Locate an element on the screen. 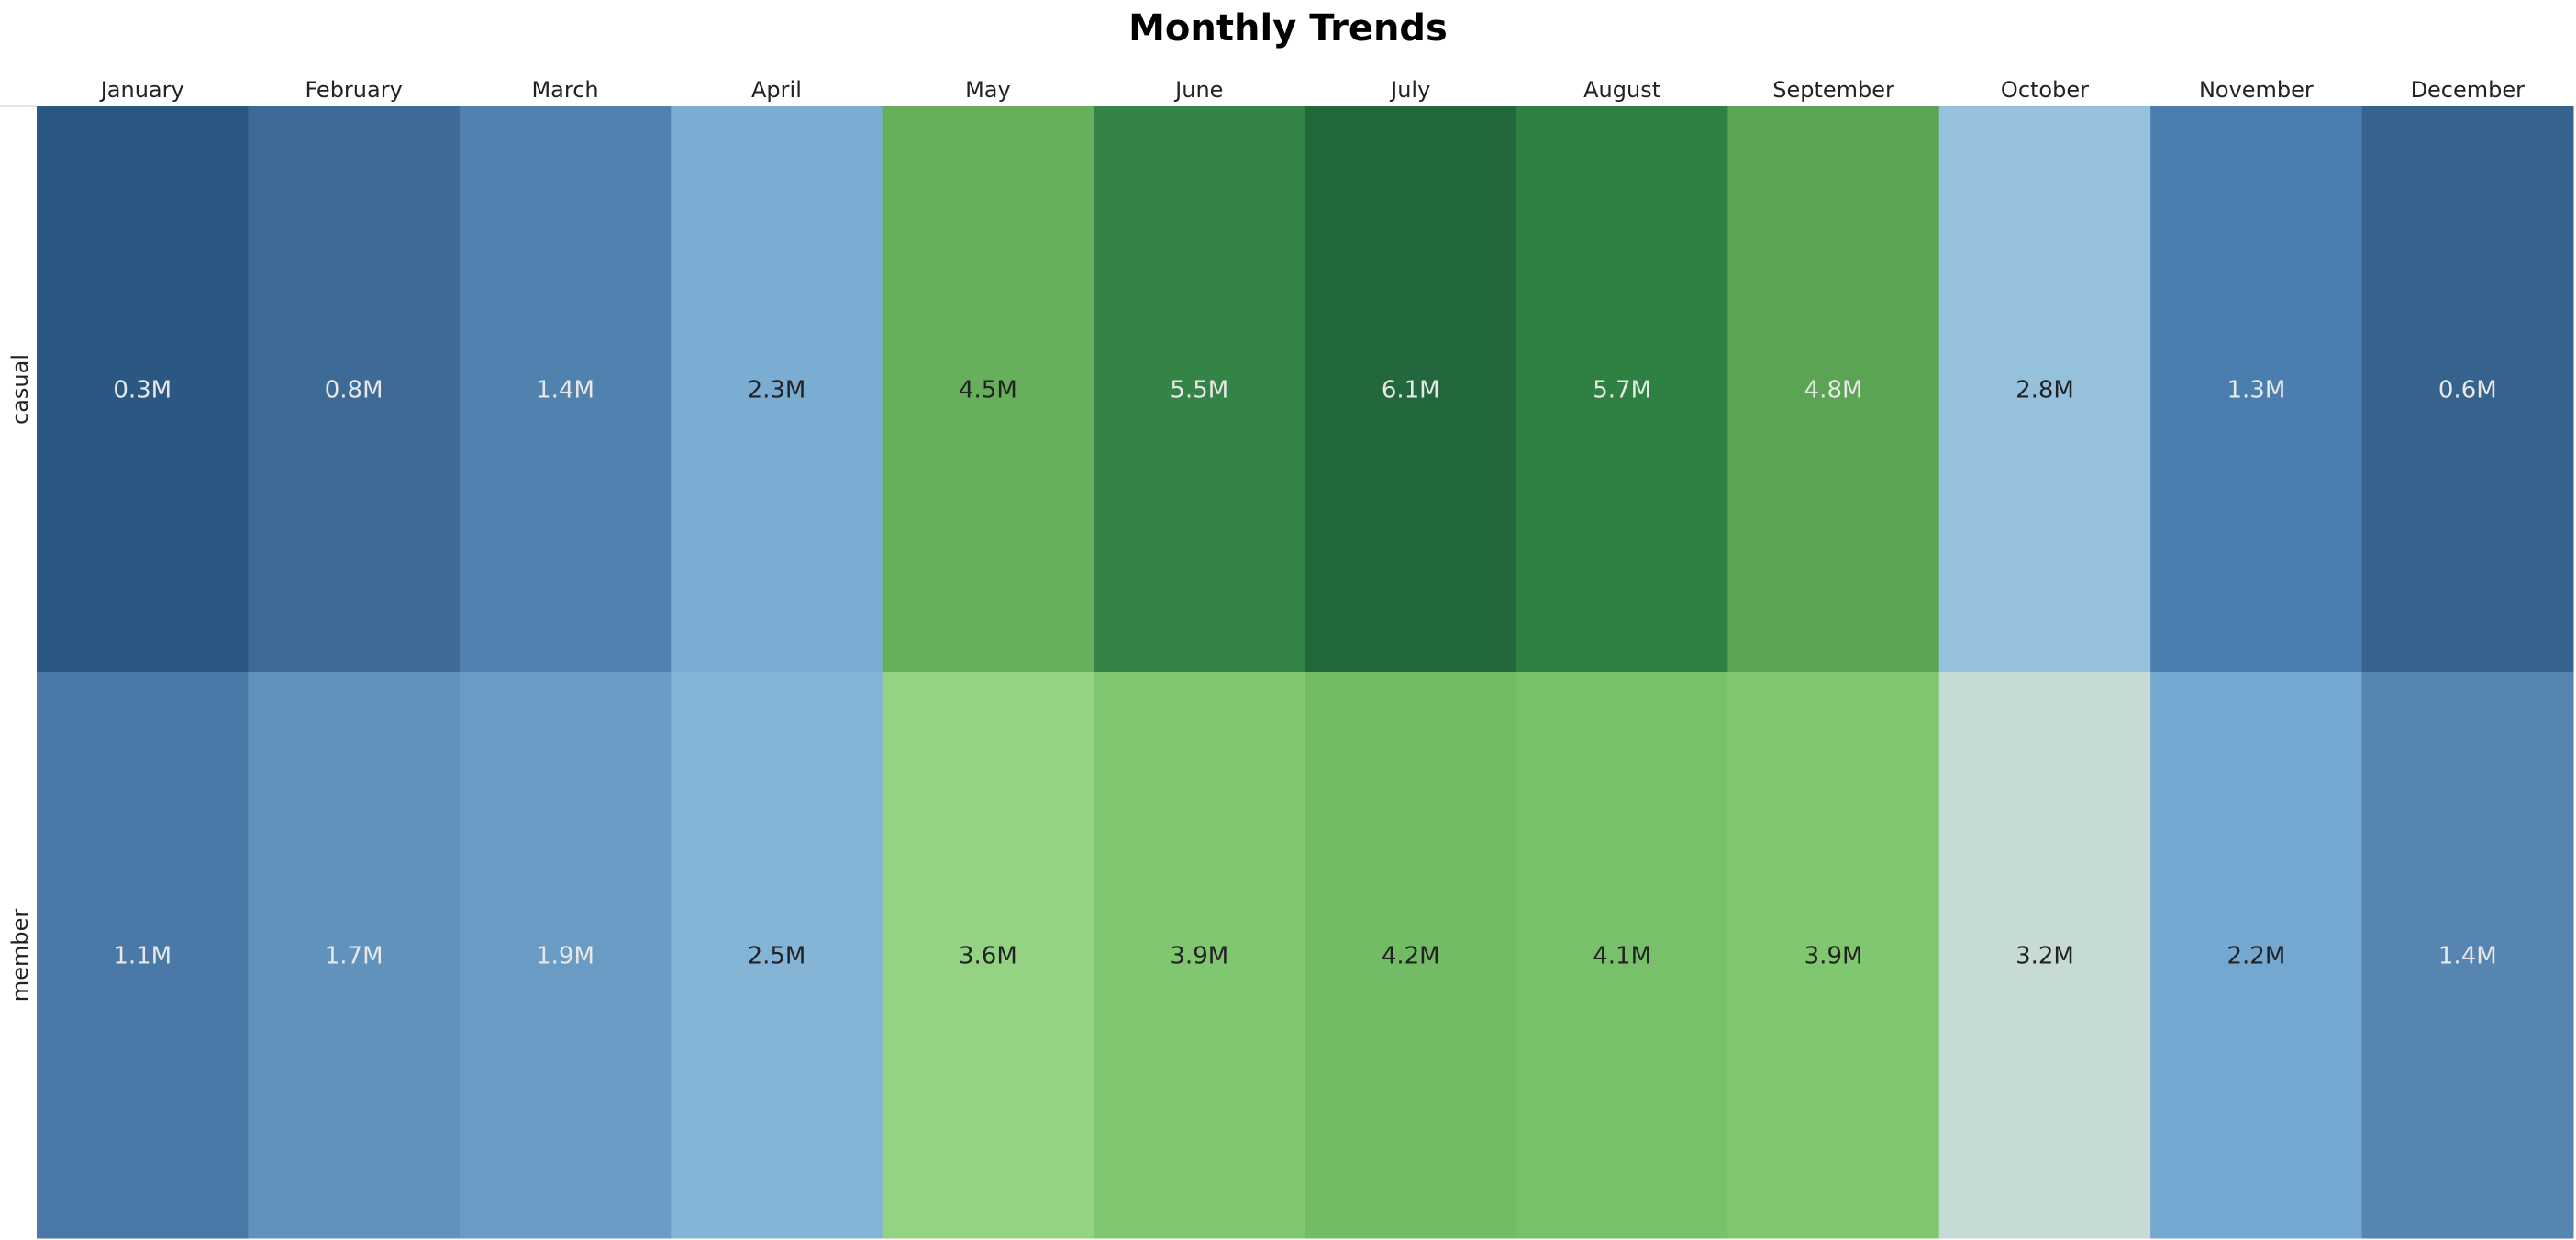  heatmap-cell-casual-march is located at coordinates (565, 389).